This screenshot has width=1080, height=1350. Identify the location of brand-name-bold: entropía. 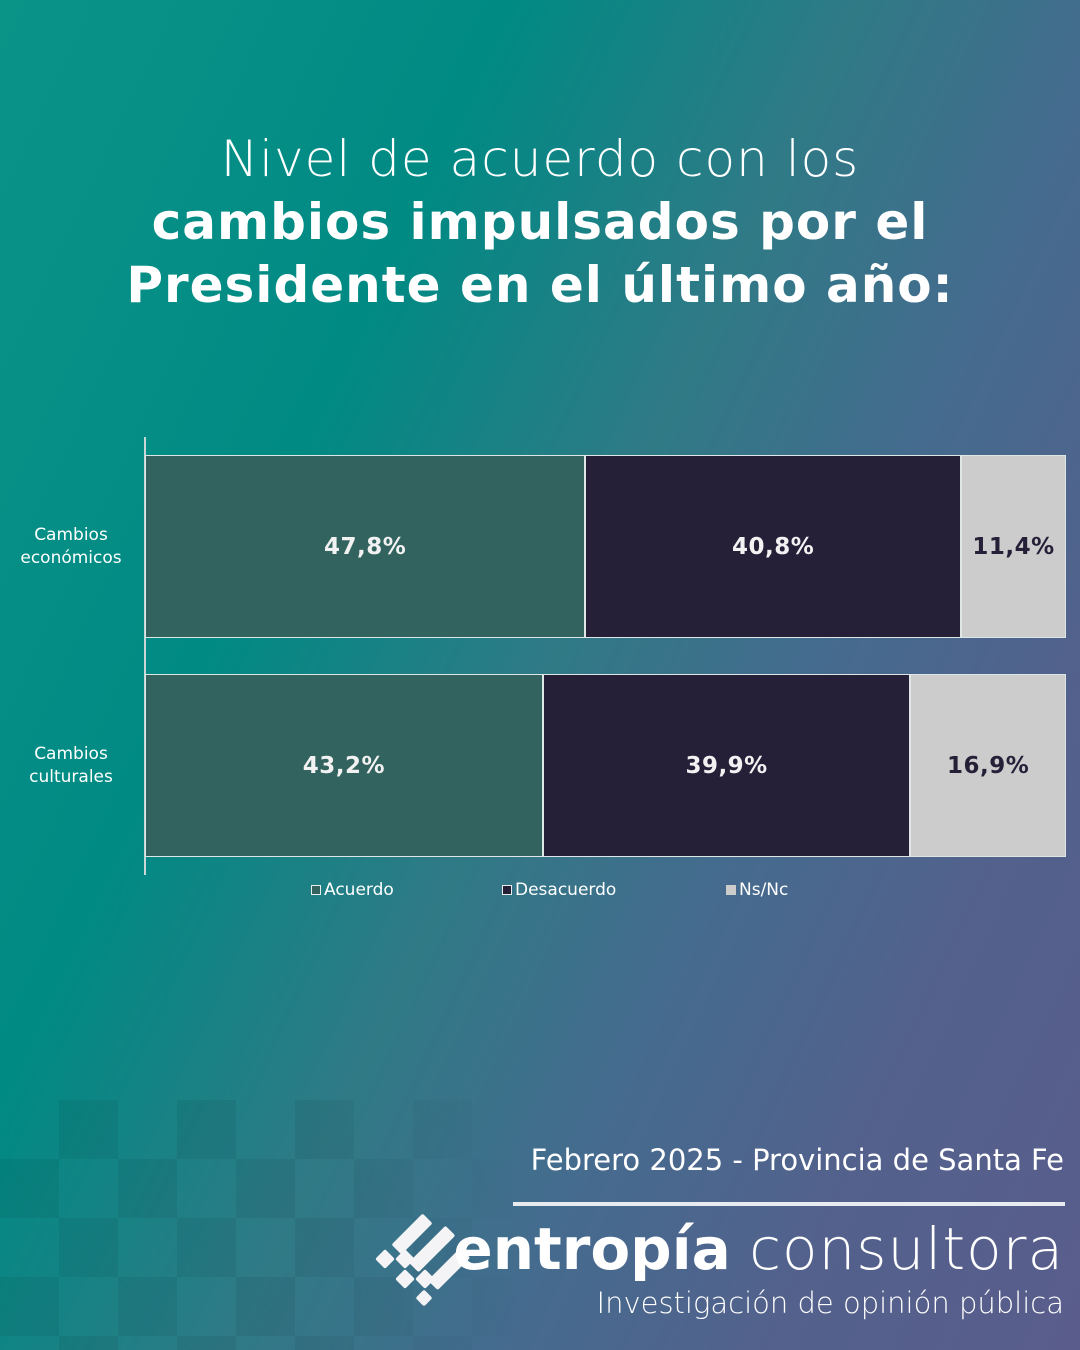
(592, 1249).